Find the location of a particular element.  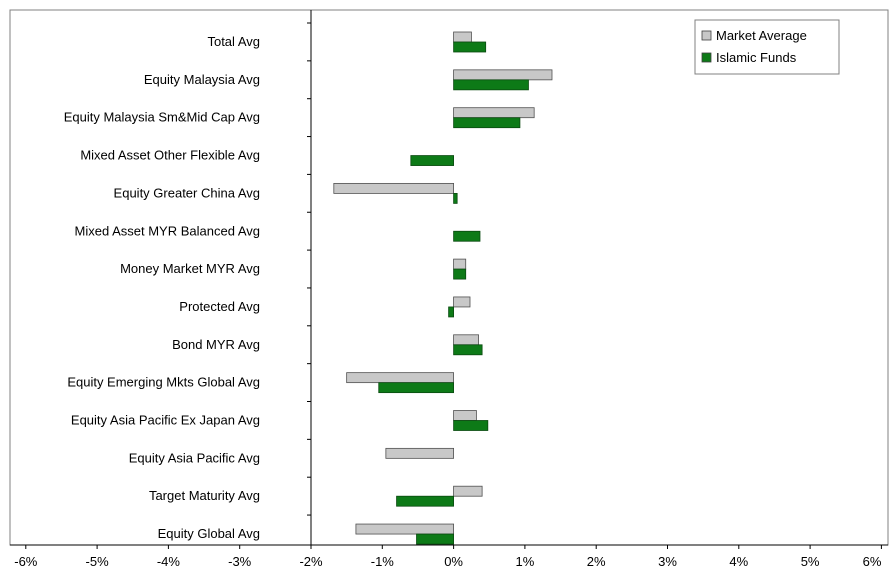

x-tick-label: 4% is located at coordinates (738, 561).